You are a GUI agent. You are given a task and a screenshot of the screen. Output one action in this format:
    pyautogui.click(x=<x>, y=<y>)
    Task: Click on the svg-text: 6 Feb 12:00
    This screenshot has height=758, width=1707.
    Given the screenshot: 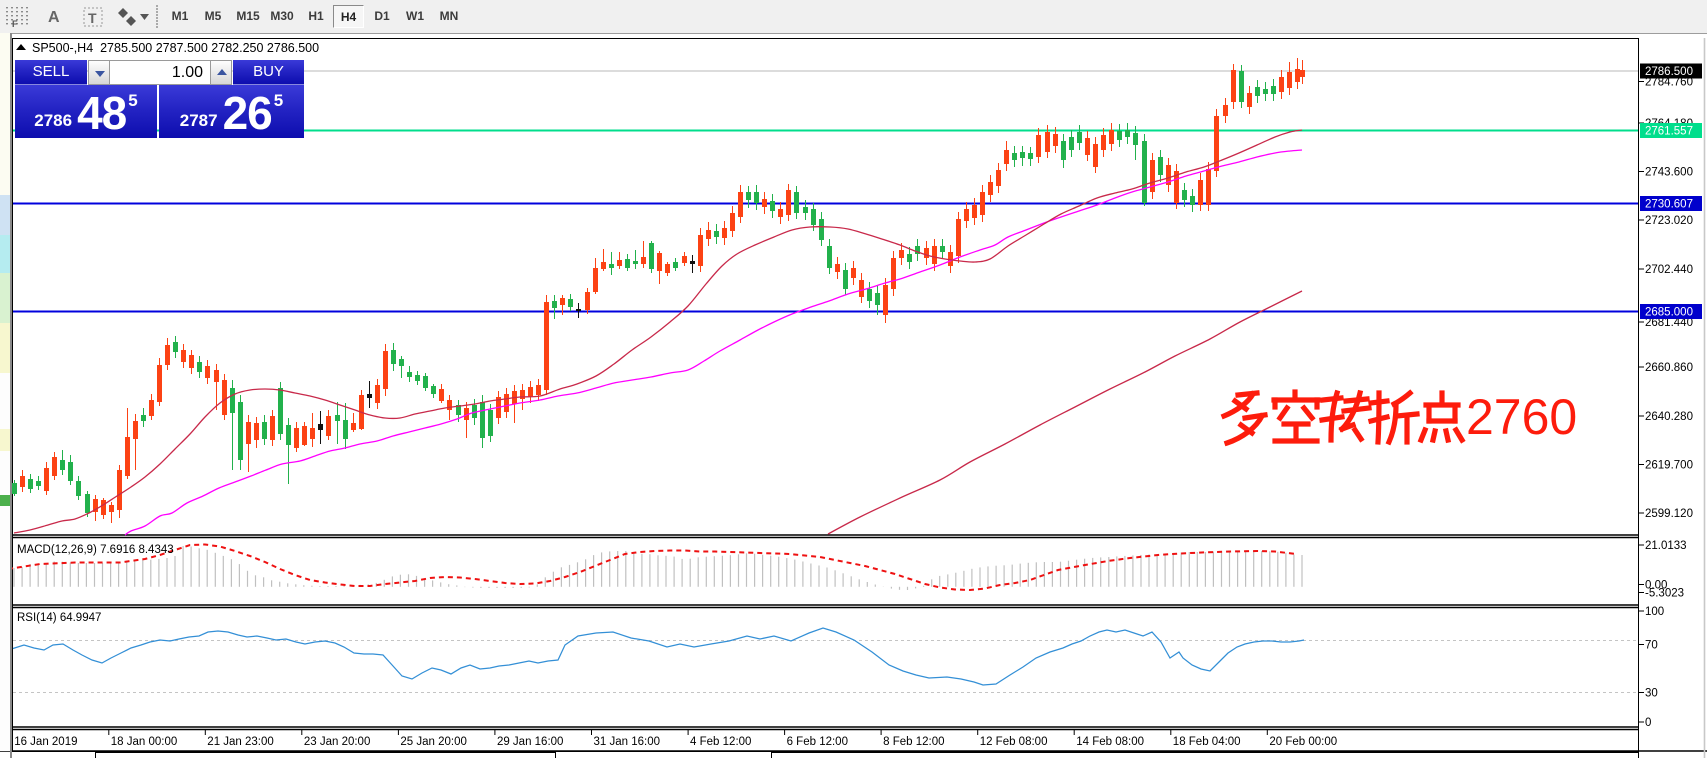 What is the action you would take?
    pyautogui.click(x=817, y=742)
    